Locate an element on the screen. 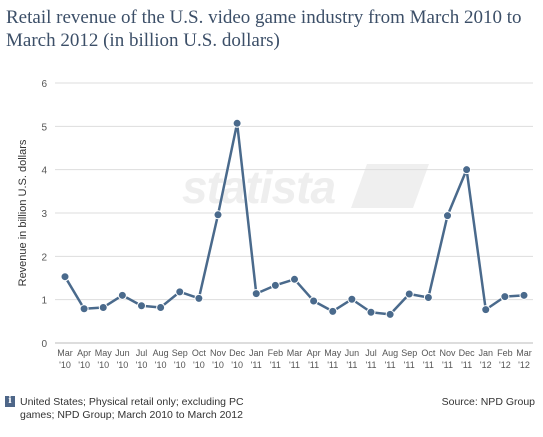 This screenshot has height=437, width=543. y-axis-label: Revenue in billion U.S. dollars is located at coordinates (23, 212).